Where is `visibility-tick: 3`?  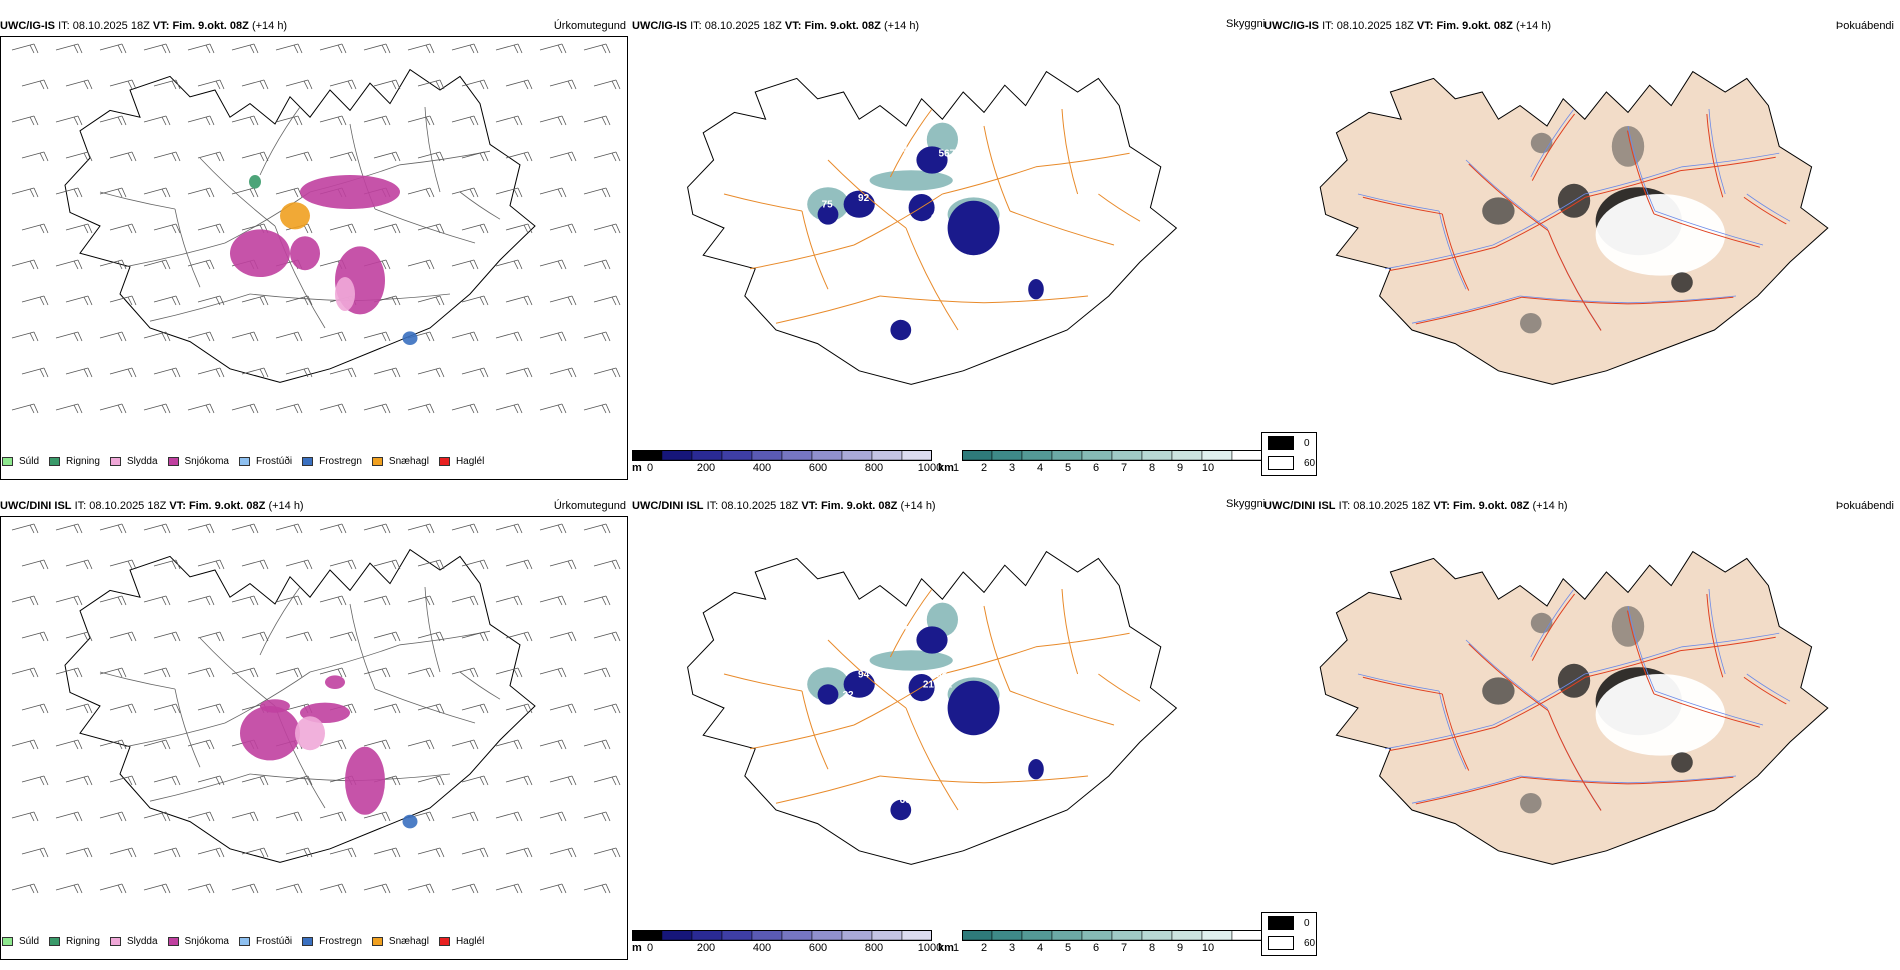 visibility-tick: 3 is located at coordinates (1012, 468).